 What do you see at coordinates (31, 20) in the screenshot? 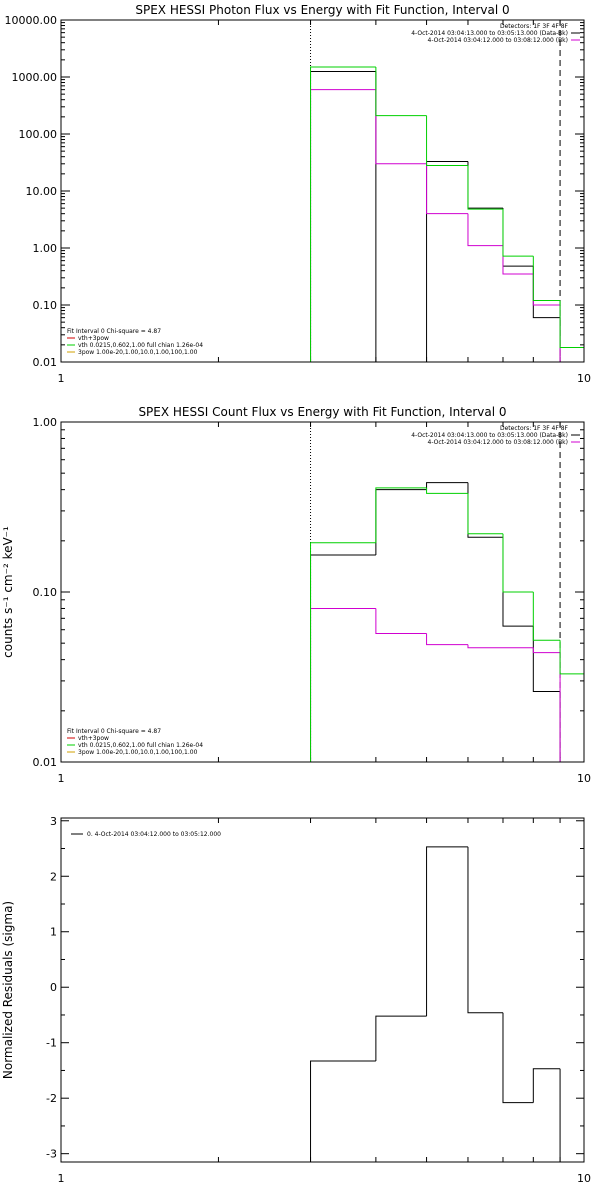
I see `y-tick-label: 10000.00` at bounding box center [31, 20].